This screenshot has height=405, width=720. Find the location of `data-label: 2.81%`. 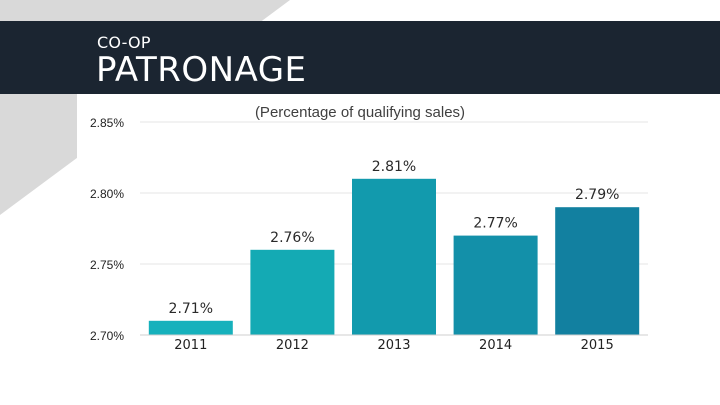

data-label: 2.81% is located at coordinates (394, 167).